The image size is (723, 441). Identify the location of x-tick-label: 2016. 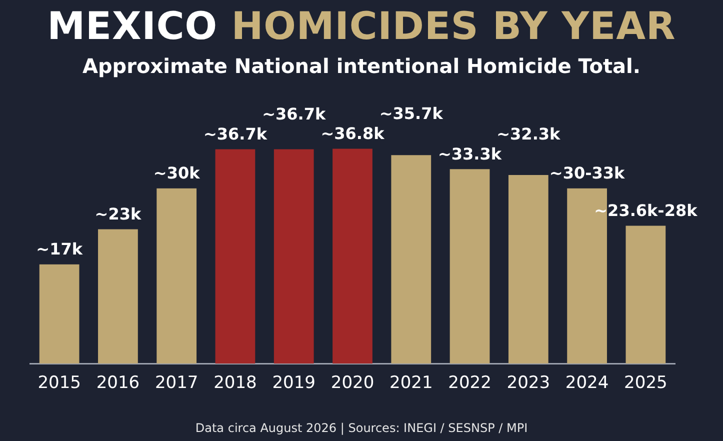
(118, 383).